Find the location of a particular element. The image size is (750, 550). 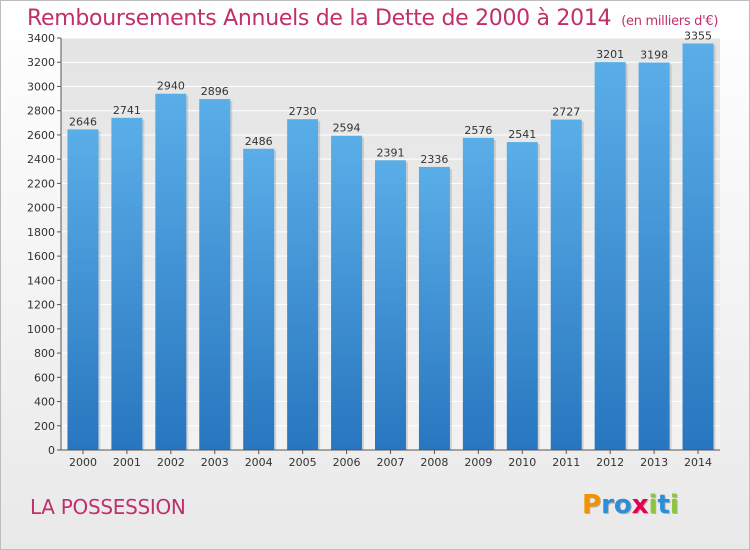

data-label: 3355 is located at coordinates (698, 35).